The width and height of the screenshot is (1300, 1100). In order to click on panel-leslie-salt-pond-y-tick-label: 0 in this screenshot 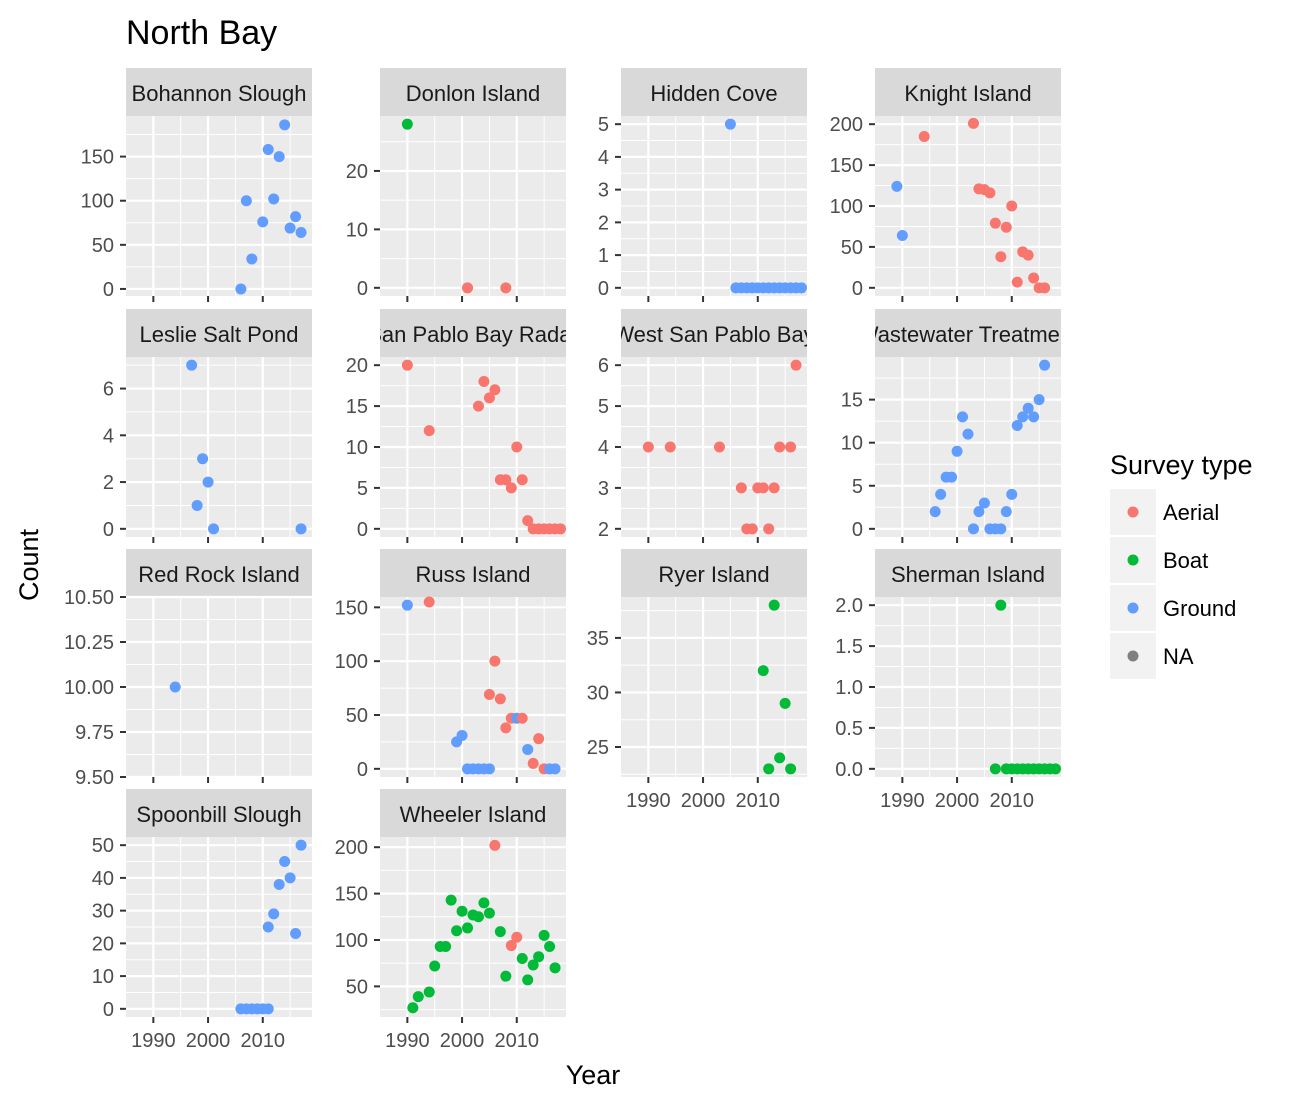, I will do `click(108, 530)`.